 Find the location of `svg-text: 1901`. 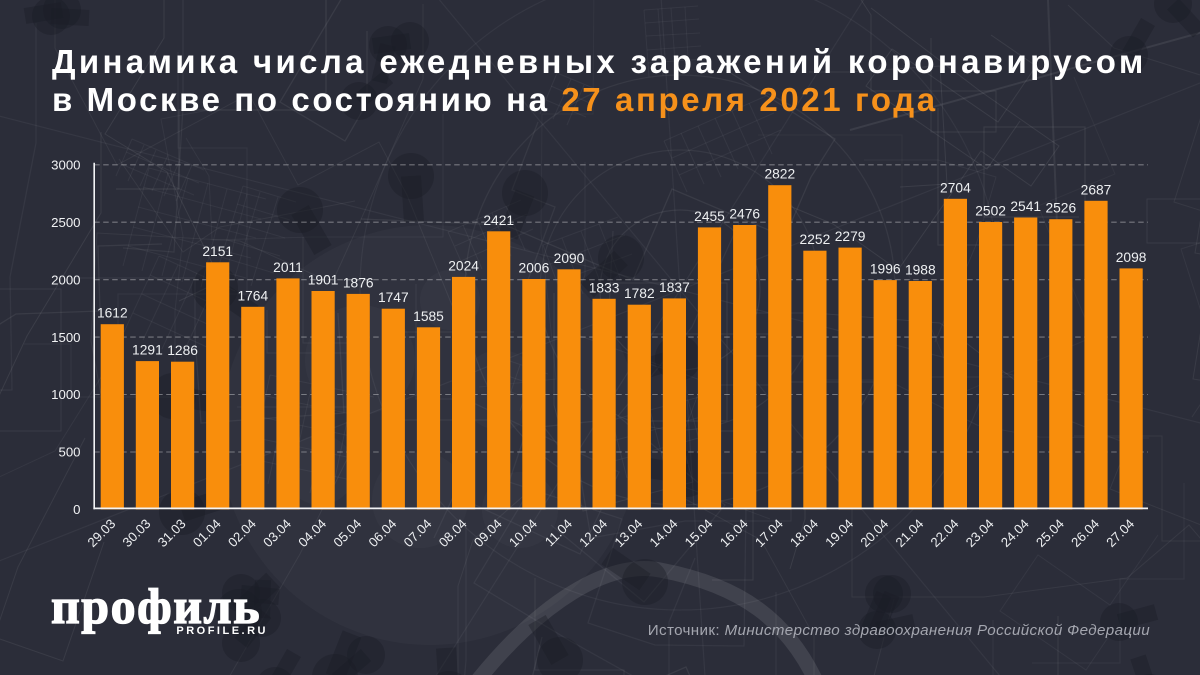

svg-text: 1901 is located at coordinates (323, 280).